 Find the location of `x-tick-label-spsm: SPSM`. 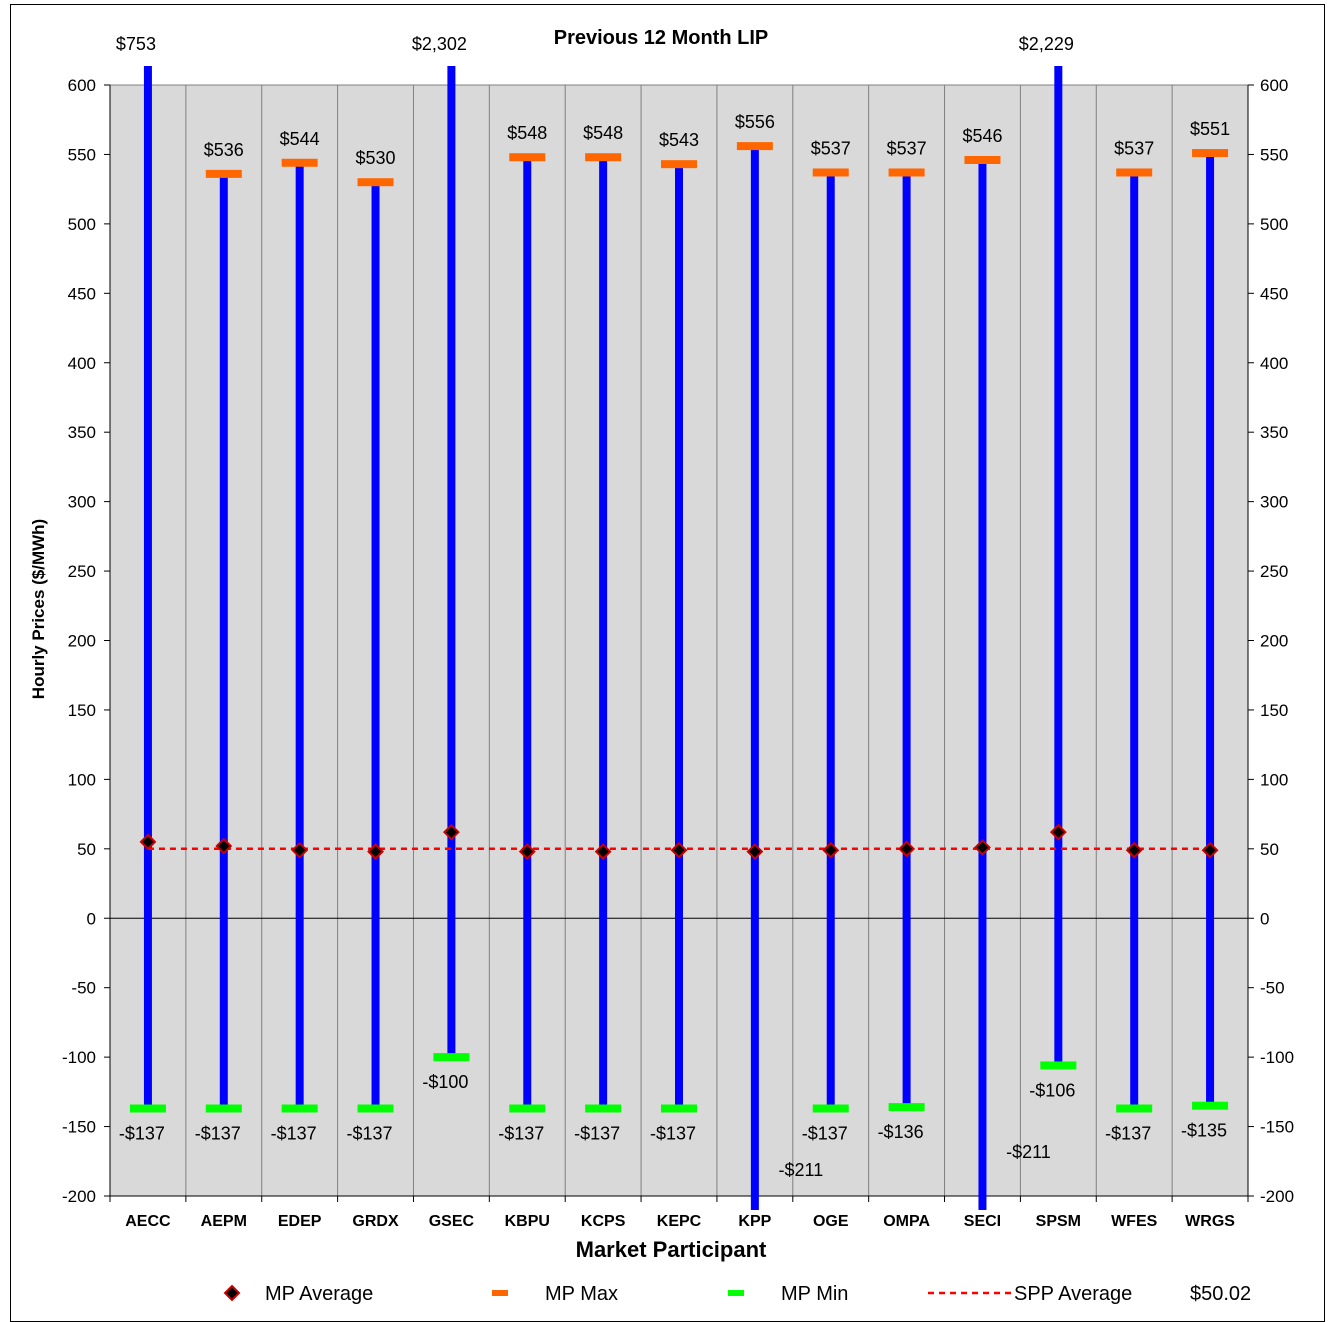

x-tick-label-spsm: SPSM is located at coordinates (1058, 1221).